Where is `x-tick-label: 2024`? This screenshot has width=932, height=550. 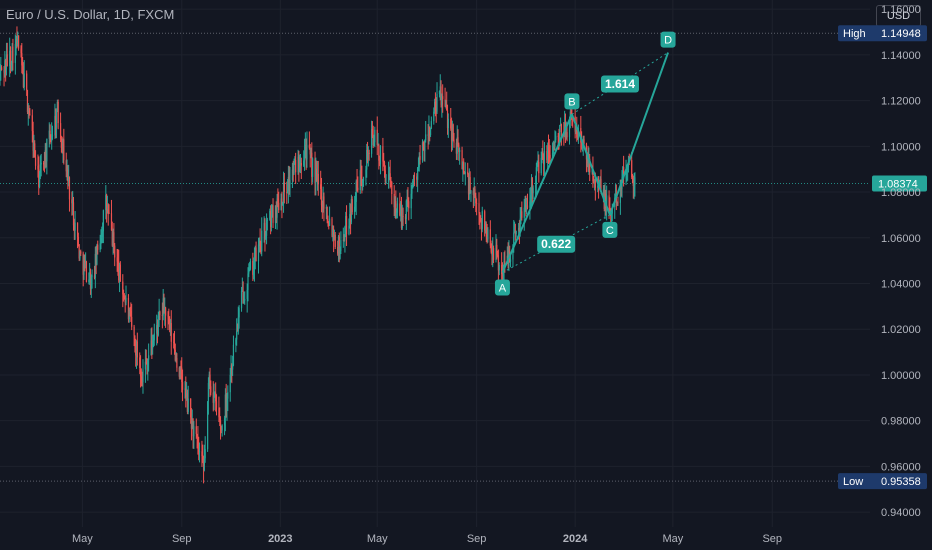
x-tick-label: 2024 is located at coordinates (575, 539).